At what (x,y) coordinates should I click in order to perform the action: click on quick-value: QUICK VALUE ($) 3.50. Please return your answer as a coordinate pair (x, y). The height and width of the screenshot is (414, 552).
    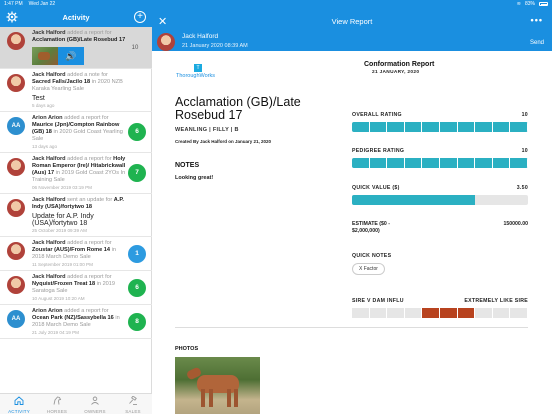
    Looking at the image, I should click on (440, 195).